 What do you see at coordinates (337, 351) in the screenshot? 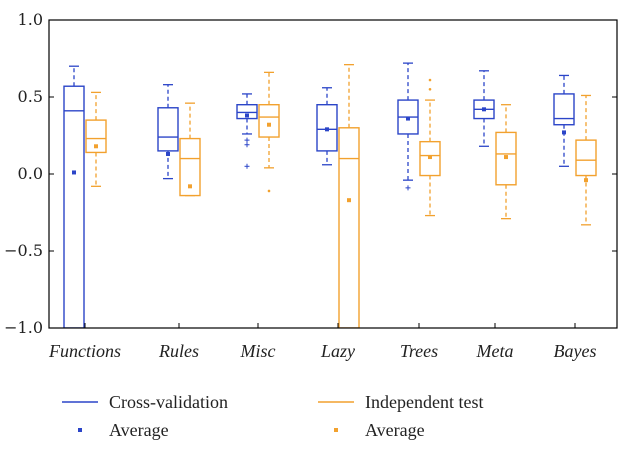
I see `x-tick-label: Lazy` at bounding box center [337, 351].